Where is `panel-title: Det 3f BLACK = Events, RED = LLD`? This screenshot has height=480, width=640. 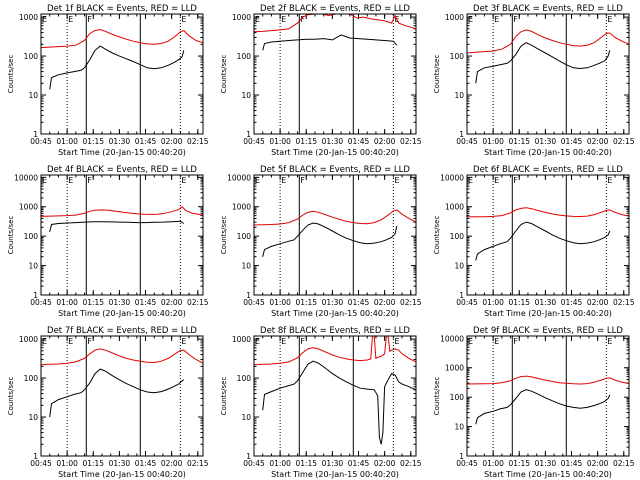 panel-title: Det 3f BLACK = Events, RED = LLD is located at coordinates (548, 9).